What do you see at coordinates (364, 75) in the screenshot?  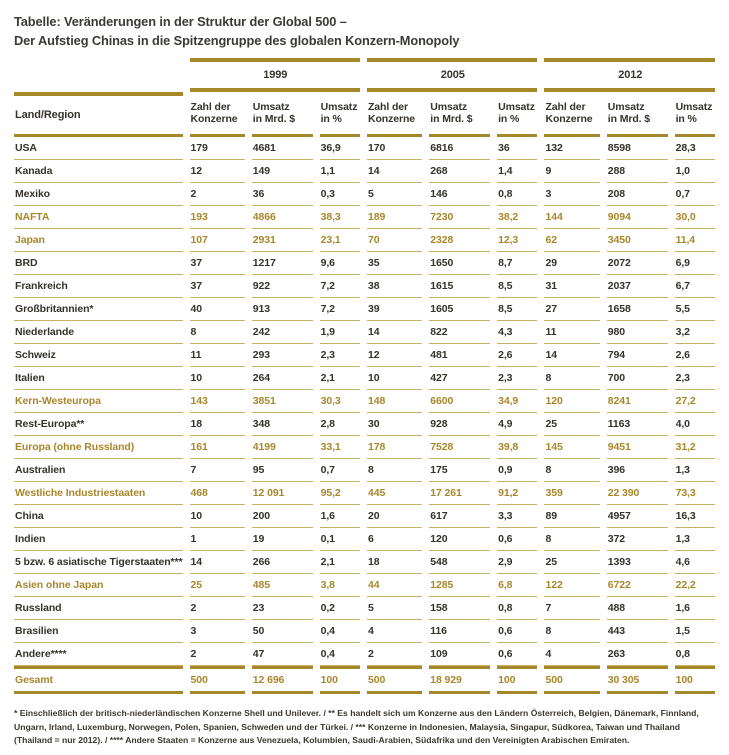 I see `year-header-row: 1999 2005 2012` at bounding box center [364, 75].